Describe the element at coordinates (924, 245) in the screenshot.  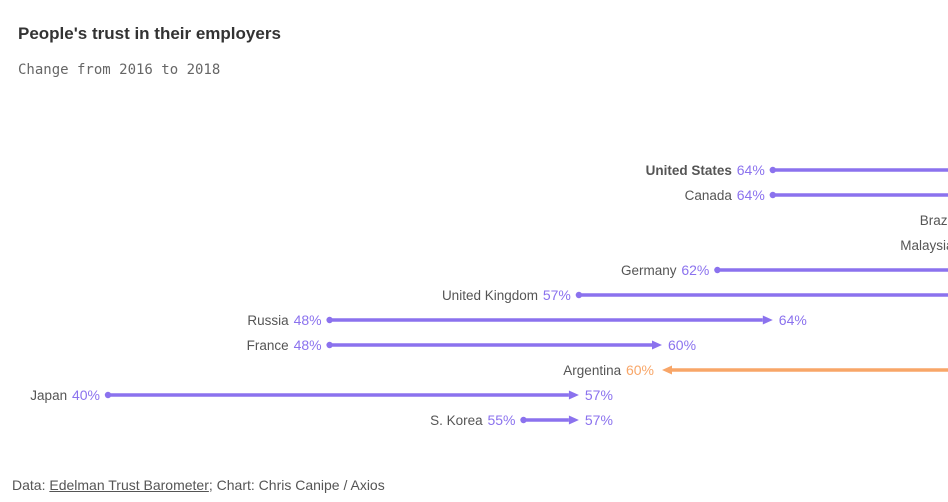
I see `country-label: Malaysia` at that location.